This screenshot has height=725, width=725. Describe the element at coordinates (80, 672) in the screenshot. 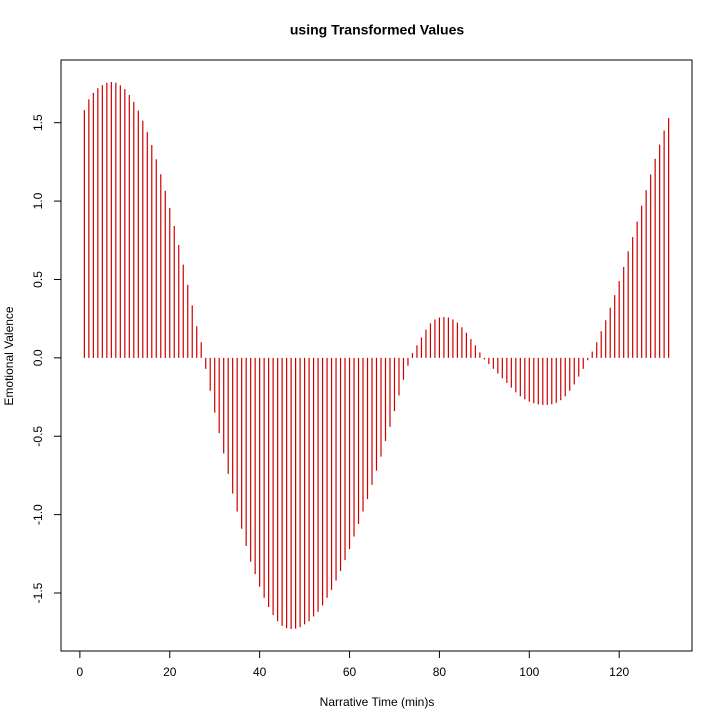

I see `x-tick-label: 0` at that location.